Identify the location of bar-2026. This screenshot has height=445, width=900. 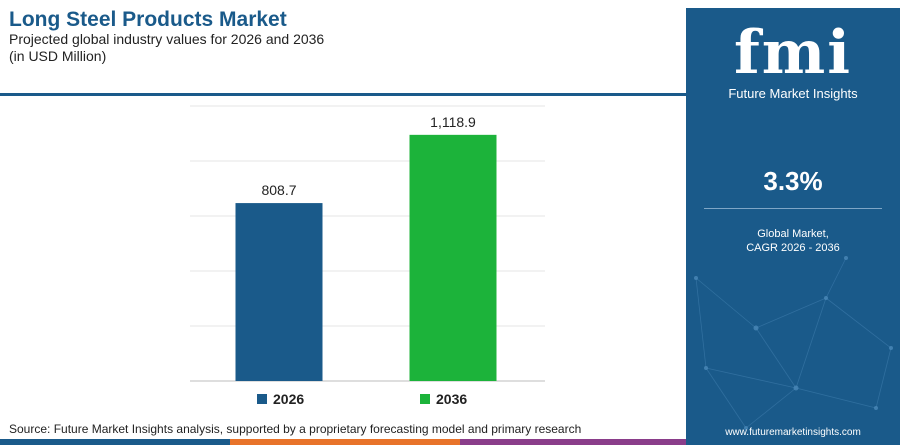
(279, 292).